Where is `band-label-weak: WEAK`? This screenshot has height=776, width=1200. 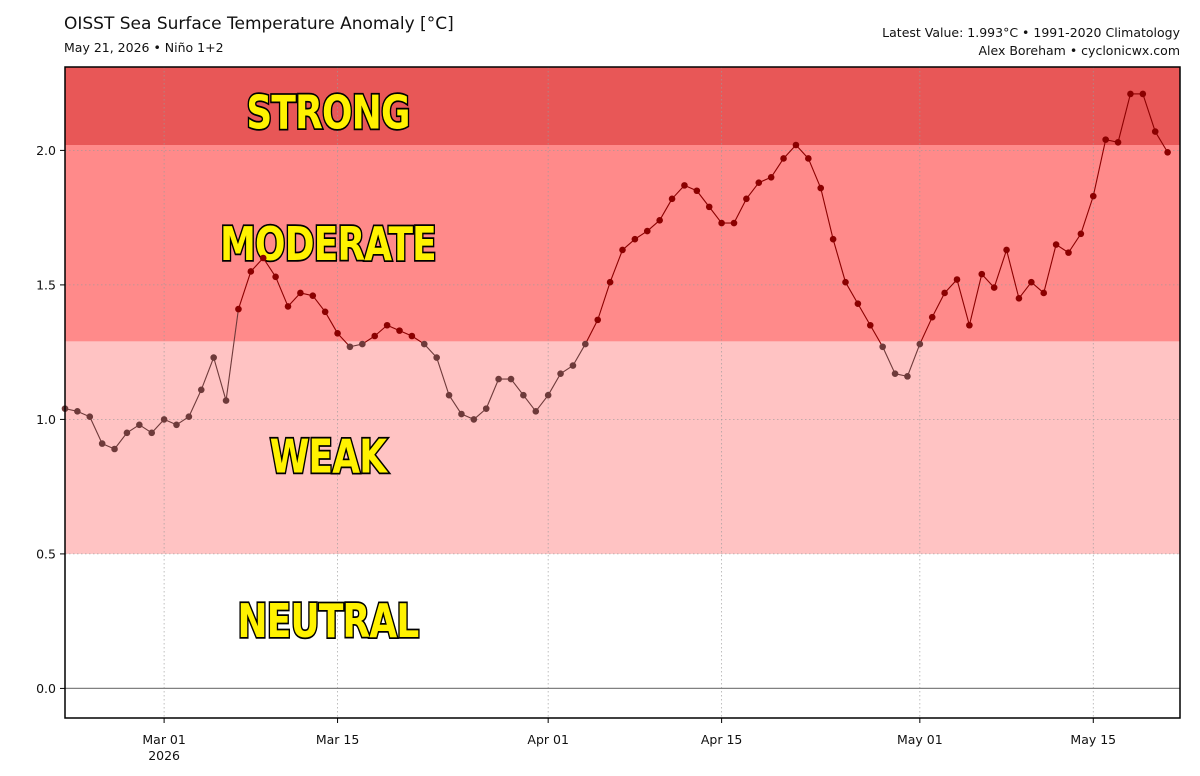 band-label-weak: WEAK is located at coordinates (329, 457).